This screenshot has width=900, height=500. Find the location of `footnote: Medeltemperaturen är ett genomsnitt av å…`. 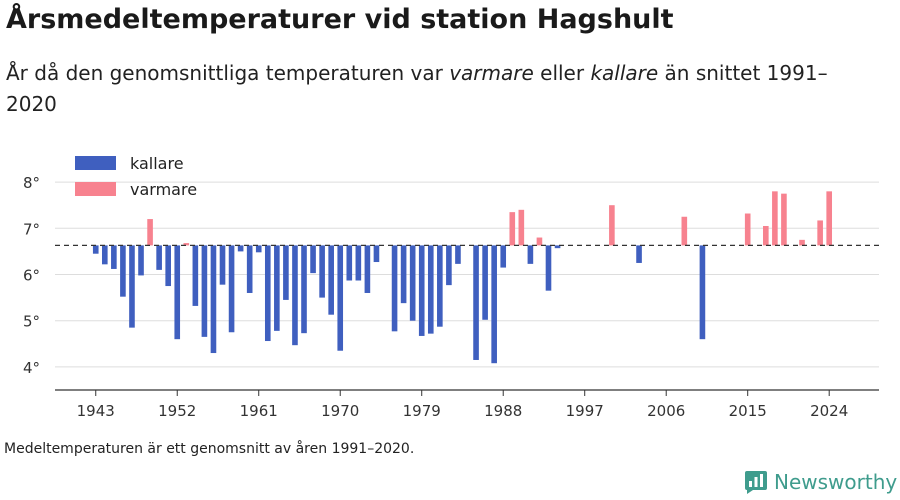

footnote: Medeltemperaturen är ett genomsnitt av å… is located at coordinates (209, 449).